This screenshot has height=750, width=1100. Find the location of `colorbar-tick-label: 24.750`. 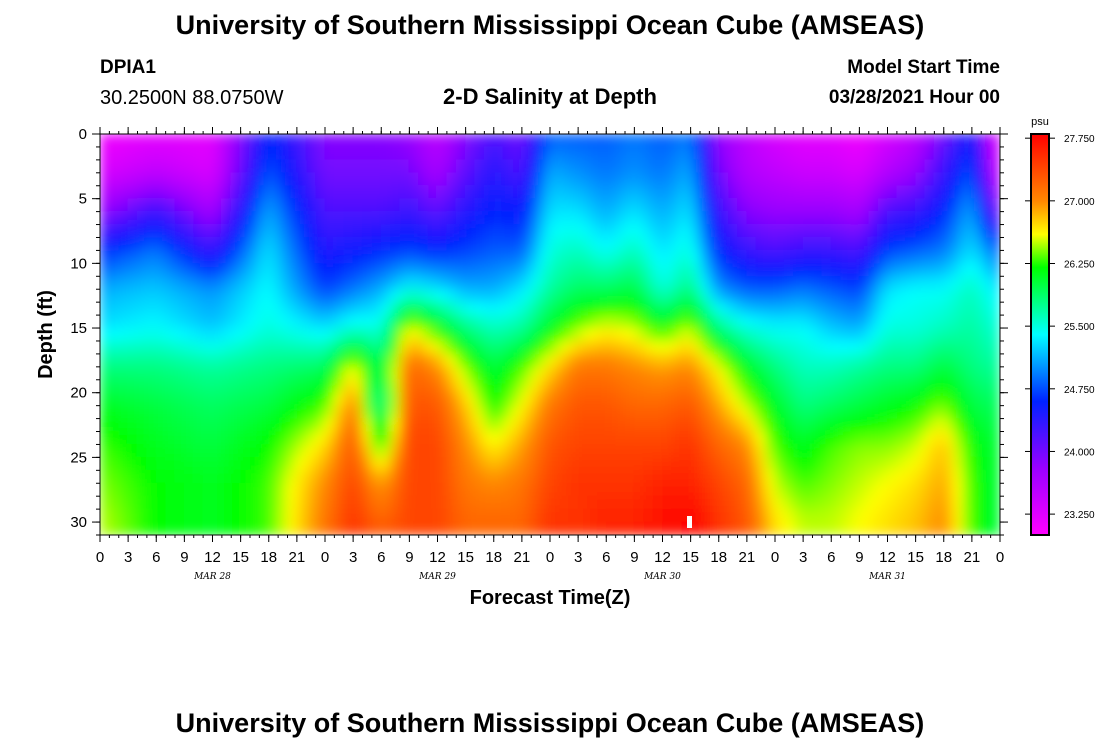

colorbar-tick-label: 24.750 is located at coordinates (1079, 390).